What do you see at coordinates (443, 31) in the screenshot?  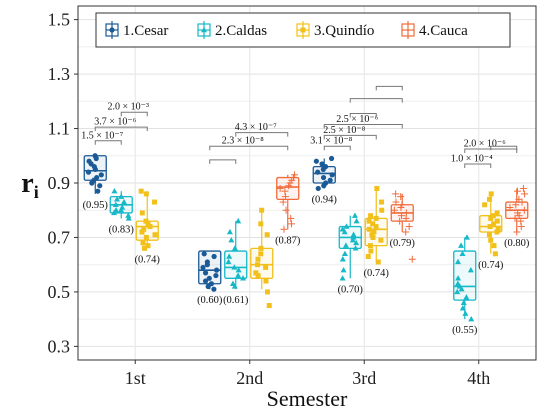 I see `legend-label: 4.Cauca` at bounding box center [443, 31].